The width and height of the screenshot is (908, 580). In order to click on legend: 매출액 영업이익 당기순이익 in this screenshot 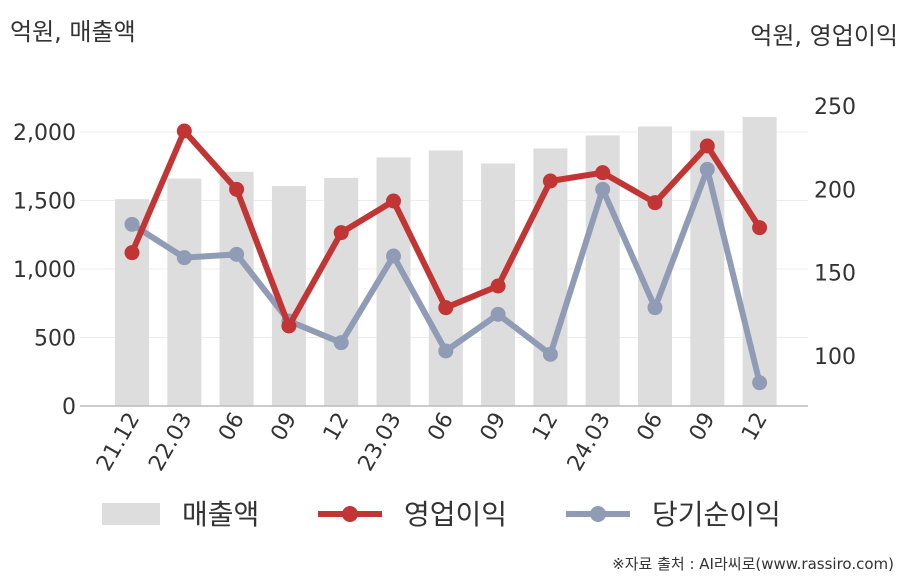, I will do `click(441, 514)`.